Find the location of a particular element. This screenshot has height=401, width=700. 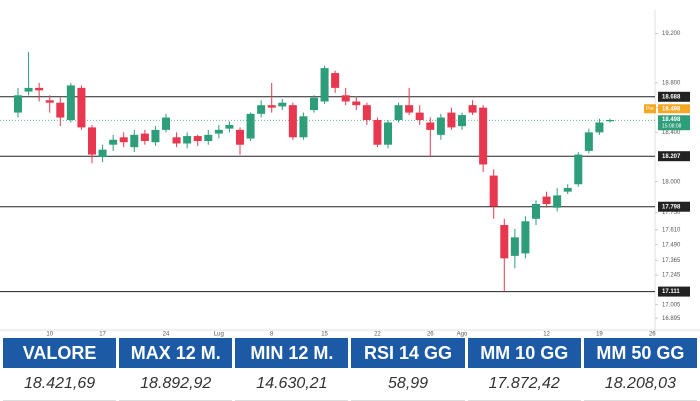

level-label: 18.207 is located at coordinates (671, 157).